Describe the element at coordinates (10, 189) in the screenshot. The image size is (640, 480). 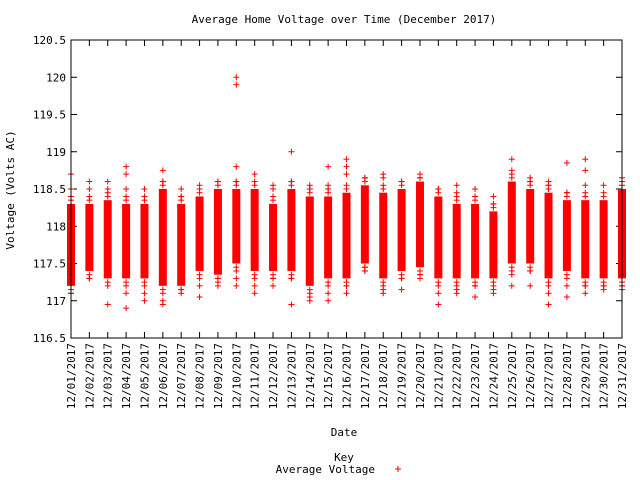
I see `y-axis-label: Voltage (Volts AC)` at that location.